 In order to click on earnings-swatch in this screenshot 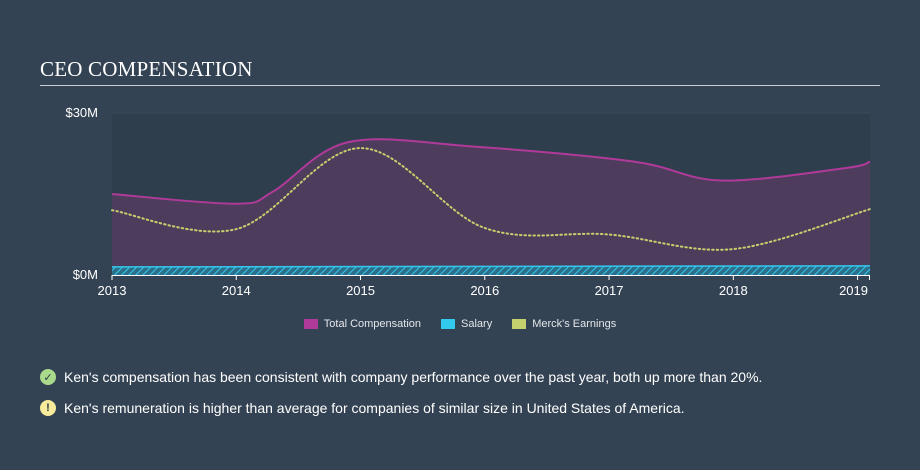, I will do `click(519, 324)`.